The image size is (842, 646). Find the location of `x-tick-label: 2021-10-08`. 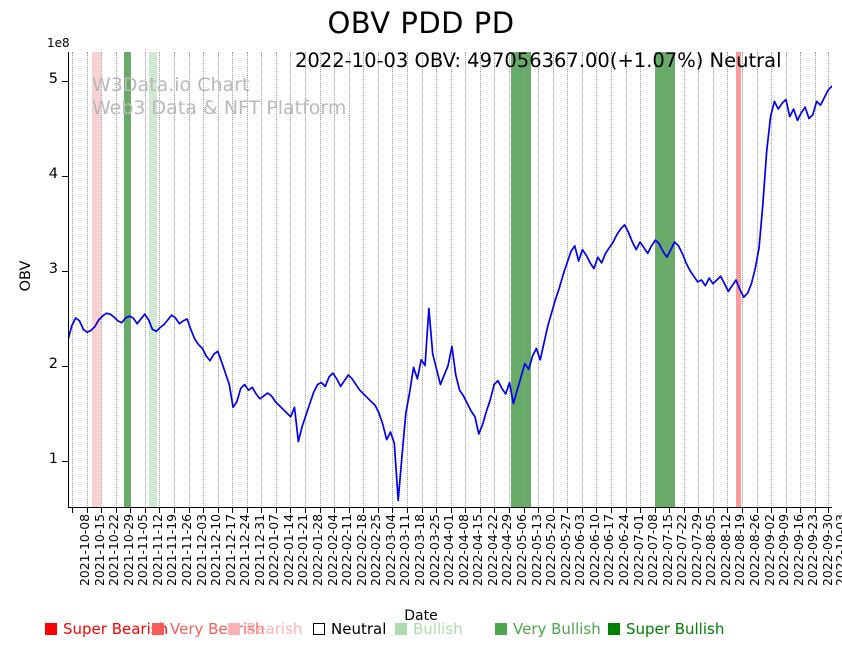

x-tick-label: 2021-10-08 is located at coordinates (84, 550).